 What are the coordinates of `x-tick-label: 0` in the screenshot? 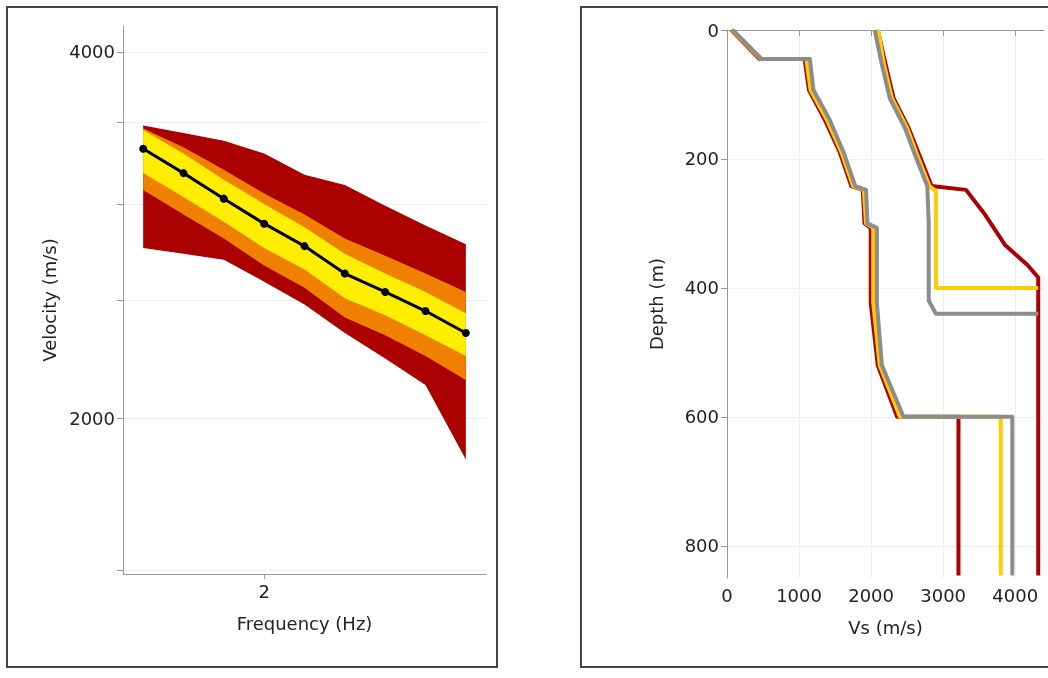 It's located at (727, 595).